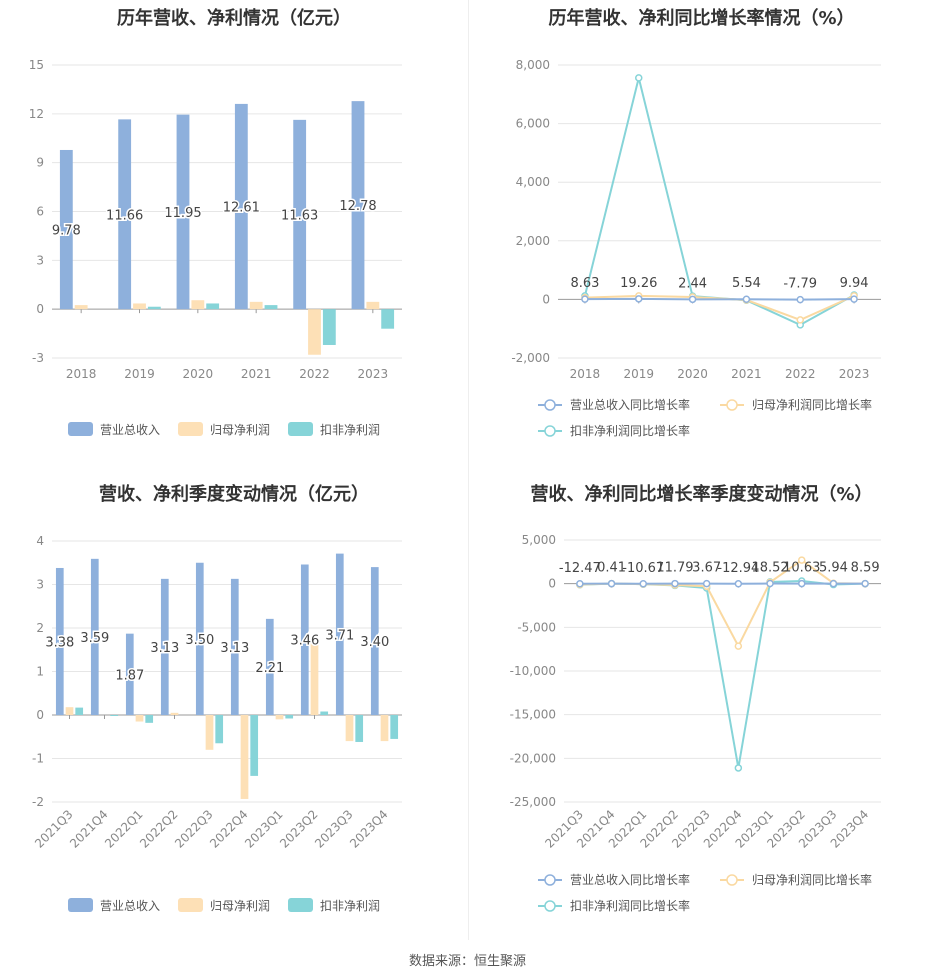  I want to click on x-tick-label: 2020, so click(198, 374).